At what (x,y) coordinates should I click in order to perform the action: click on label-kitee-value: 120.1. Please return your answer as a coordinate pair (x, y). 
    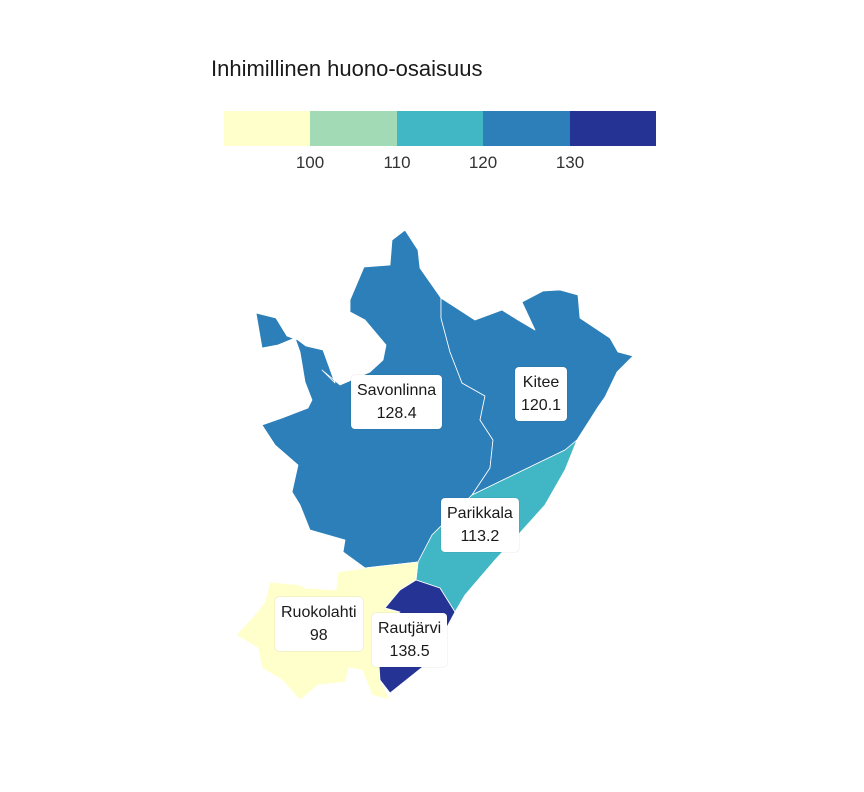
    Looking at the image, I should click on (541, 405).